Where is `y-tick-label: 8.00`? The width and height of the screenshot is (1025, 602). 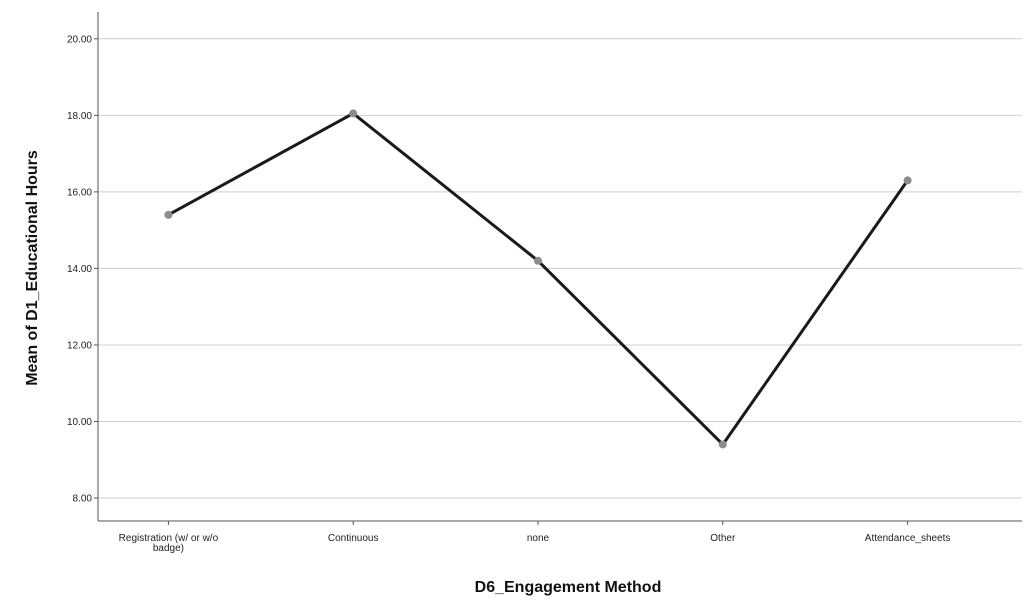
y-tick-label: 8.00 is located at coordinates (83, 499).